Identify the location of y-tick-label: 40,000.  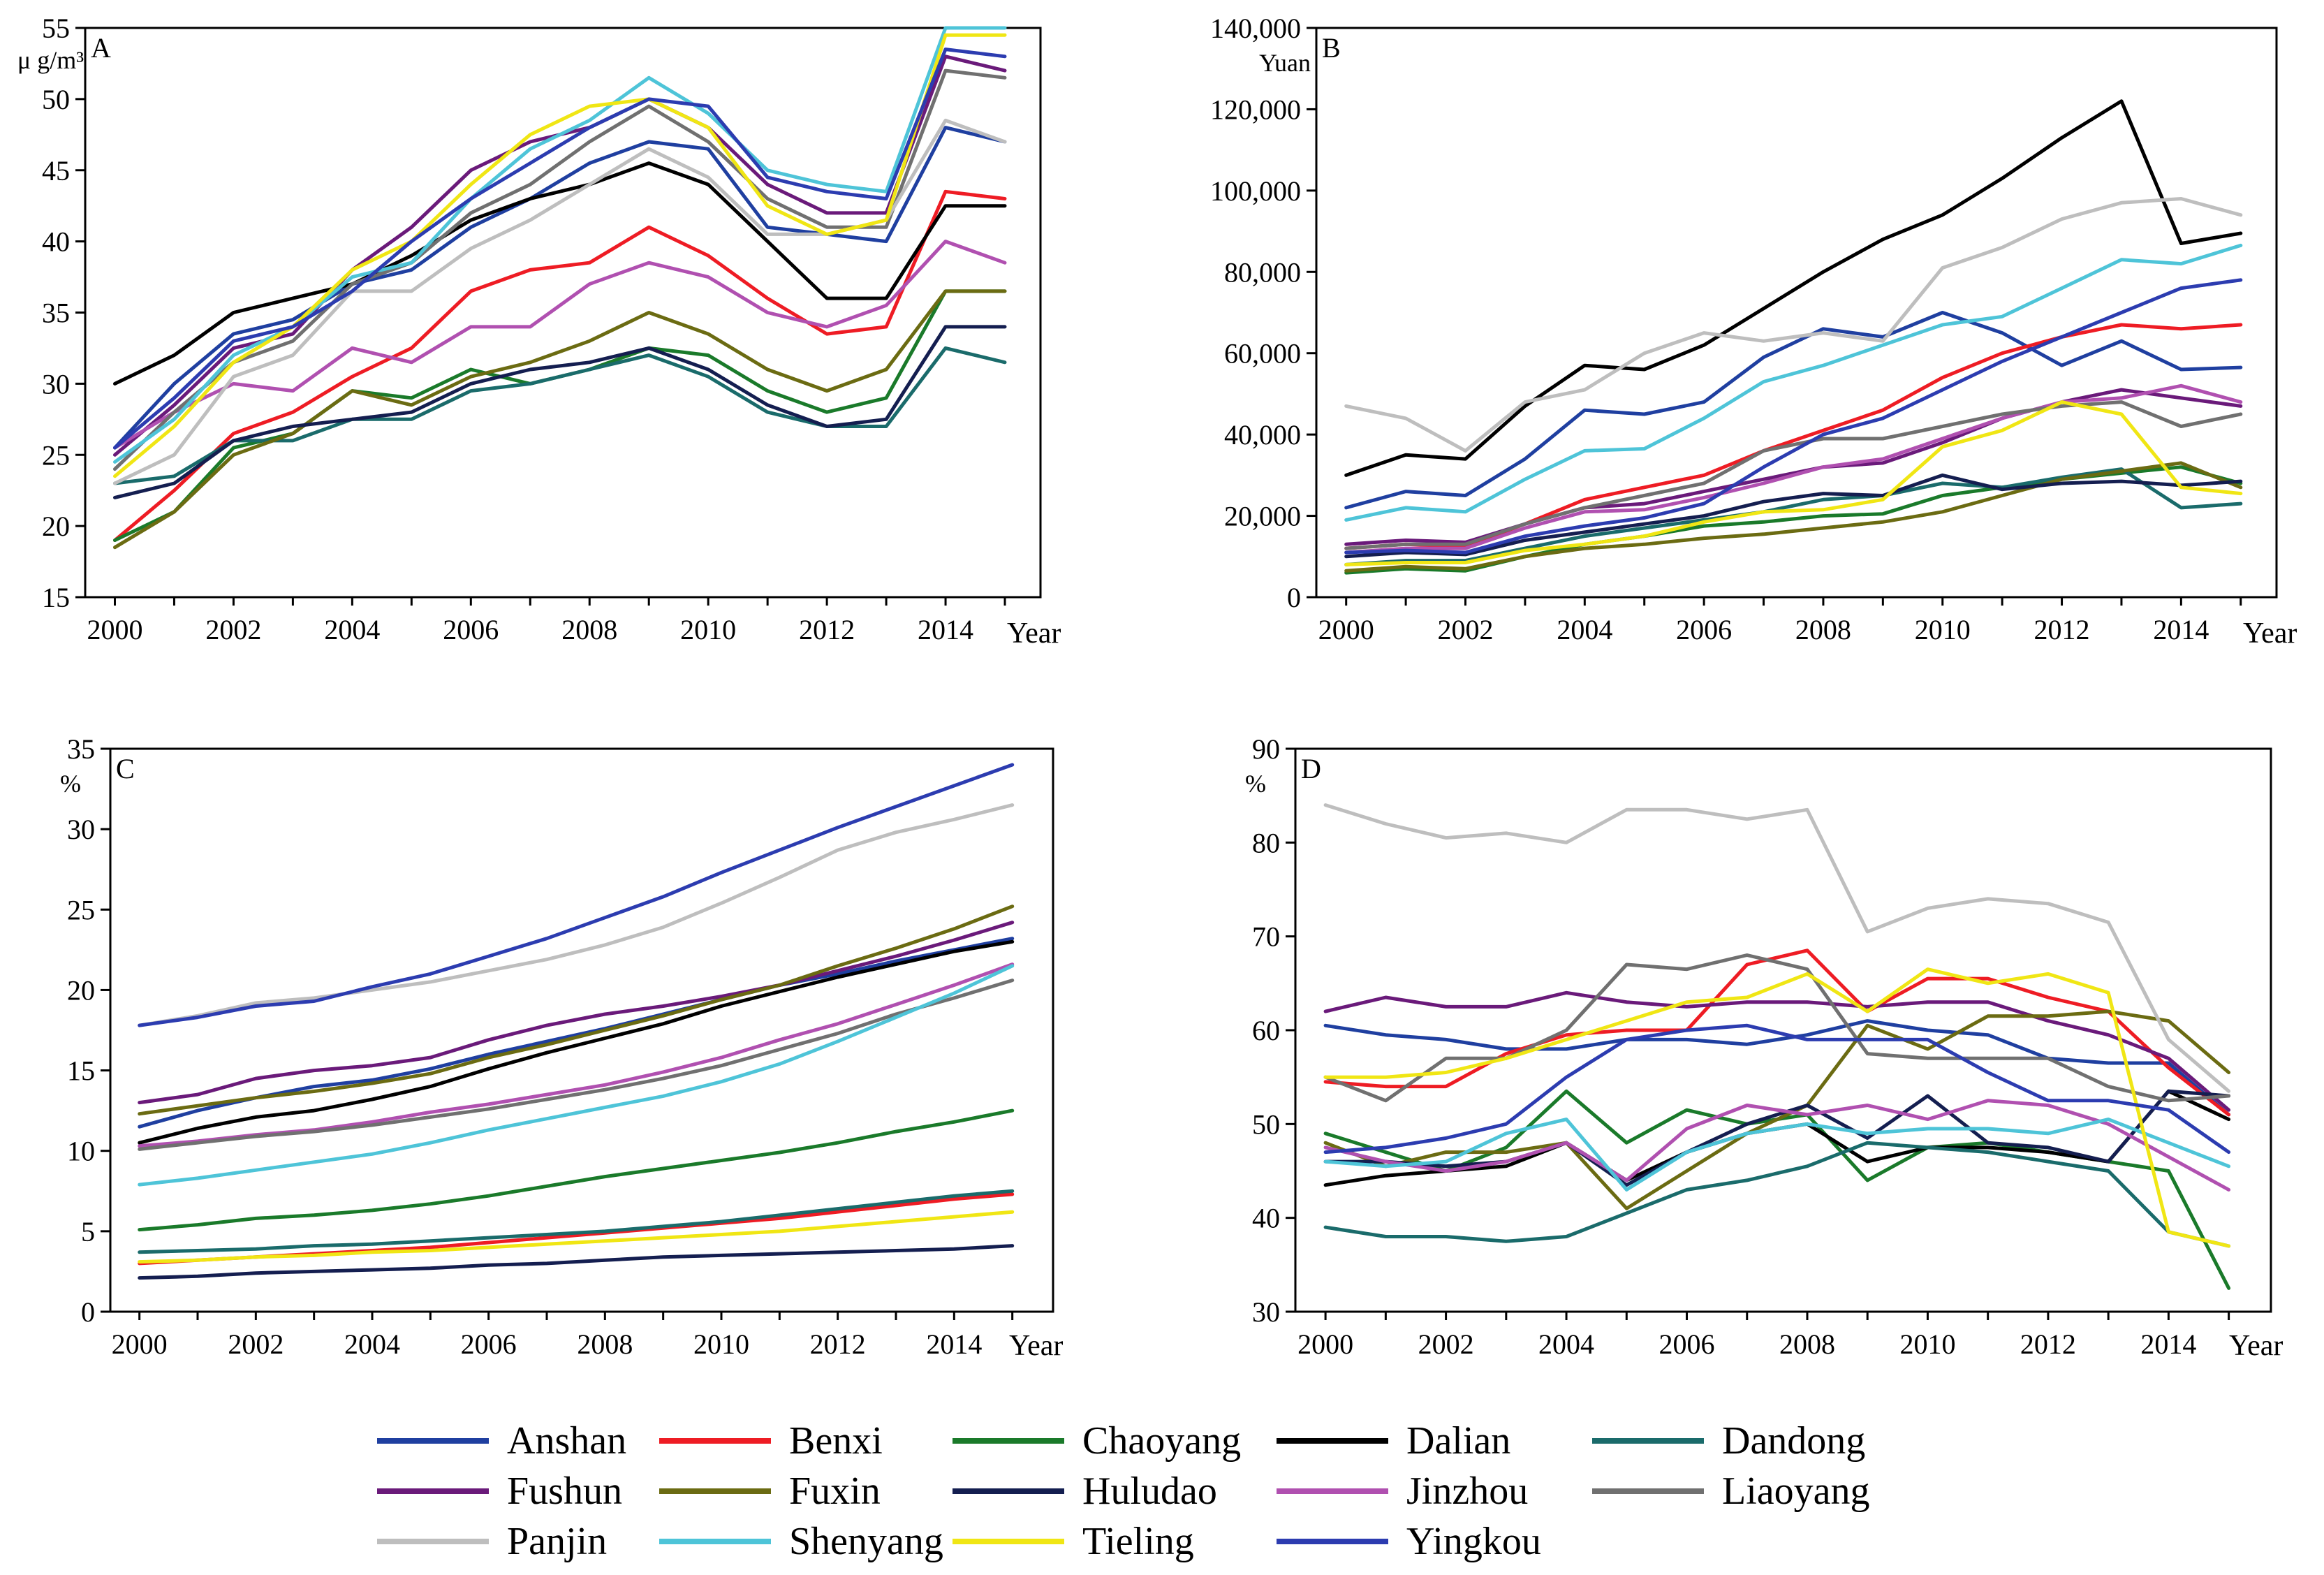
(1262, 434).